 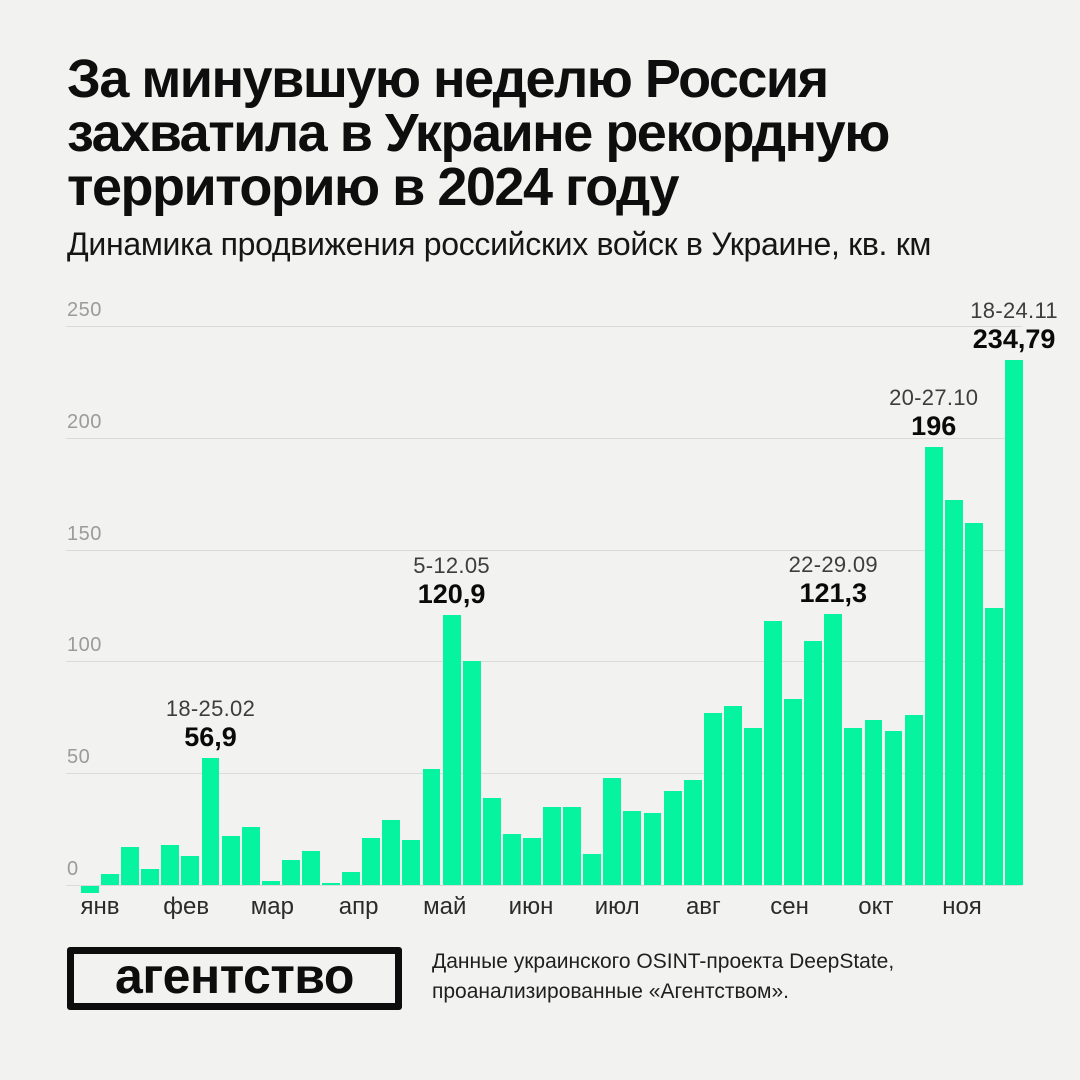 I want to click on x-axis-label-май: май, so click(x=445, y=906).